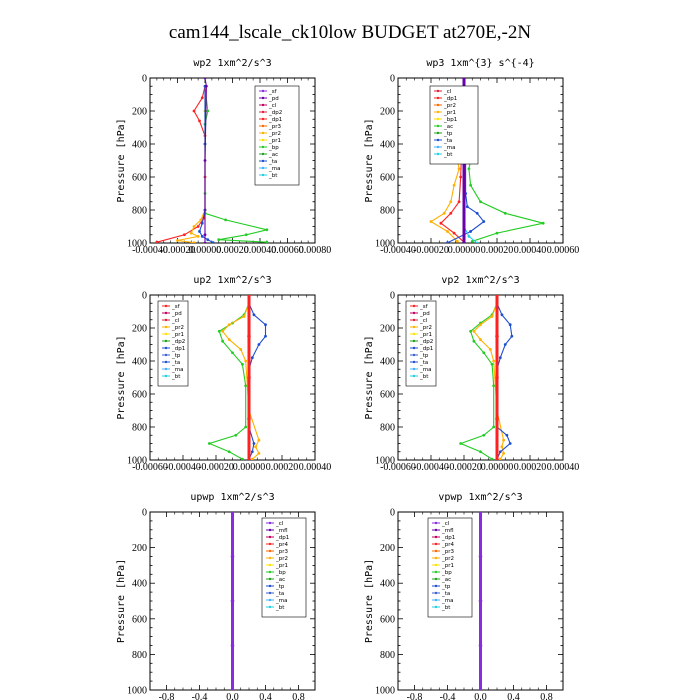 This screenshot has width=700, height=700. I want to click on y-tick-label: 200, so click(387, 548).